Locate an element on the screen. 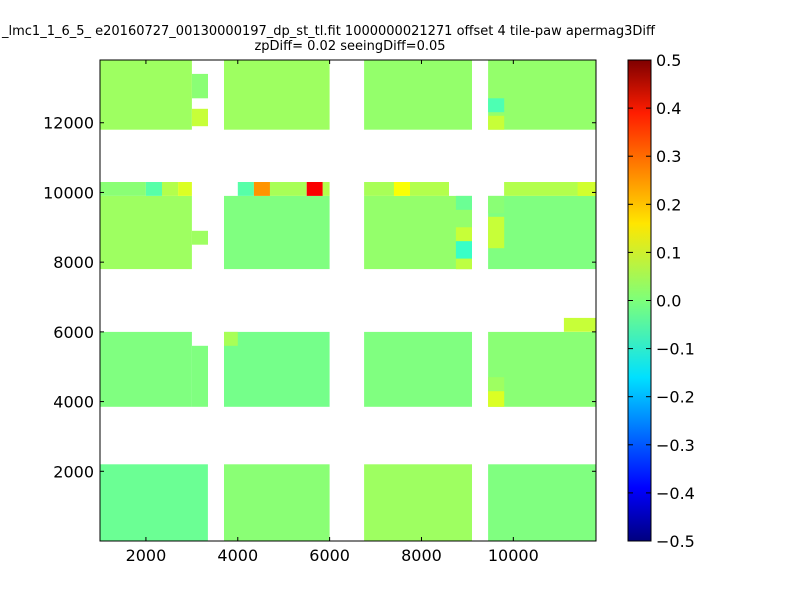 The image size is (800, 600). y-tick-label: 2000 is located at coordinates (73, 471).